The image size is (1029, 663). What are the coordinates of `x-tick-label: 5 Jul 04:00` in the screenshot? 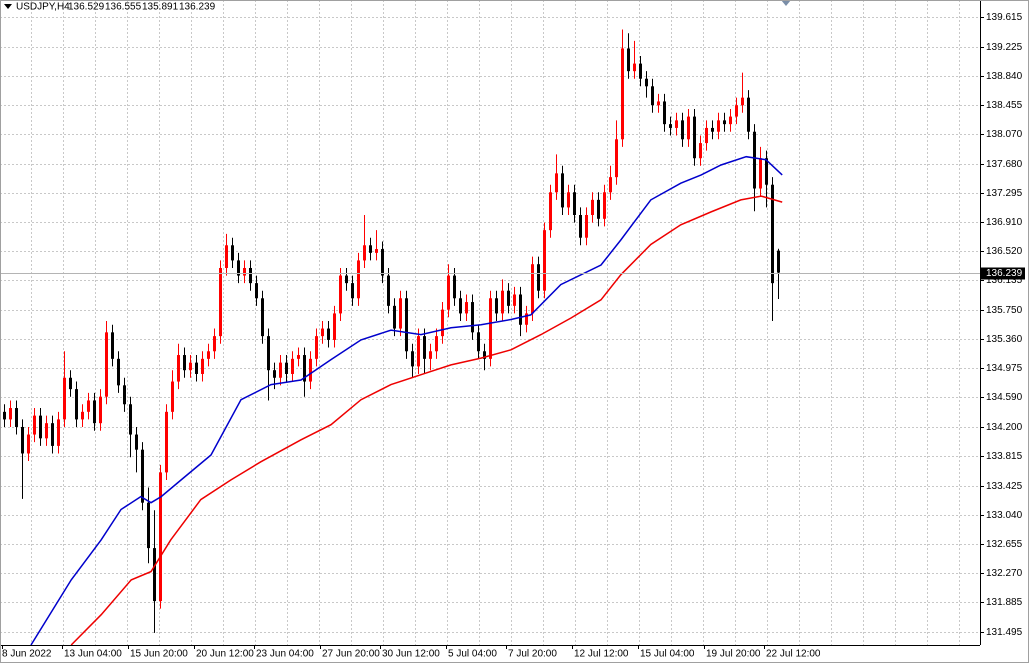 It's located at (472, 654).